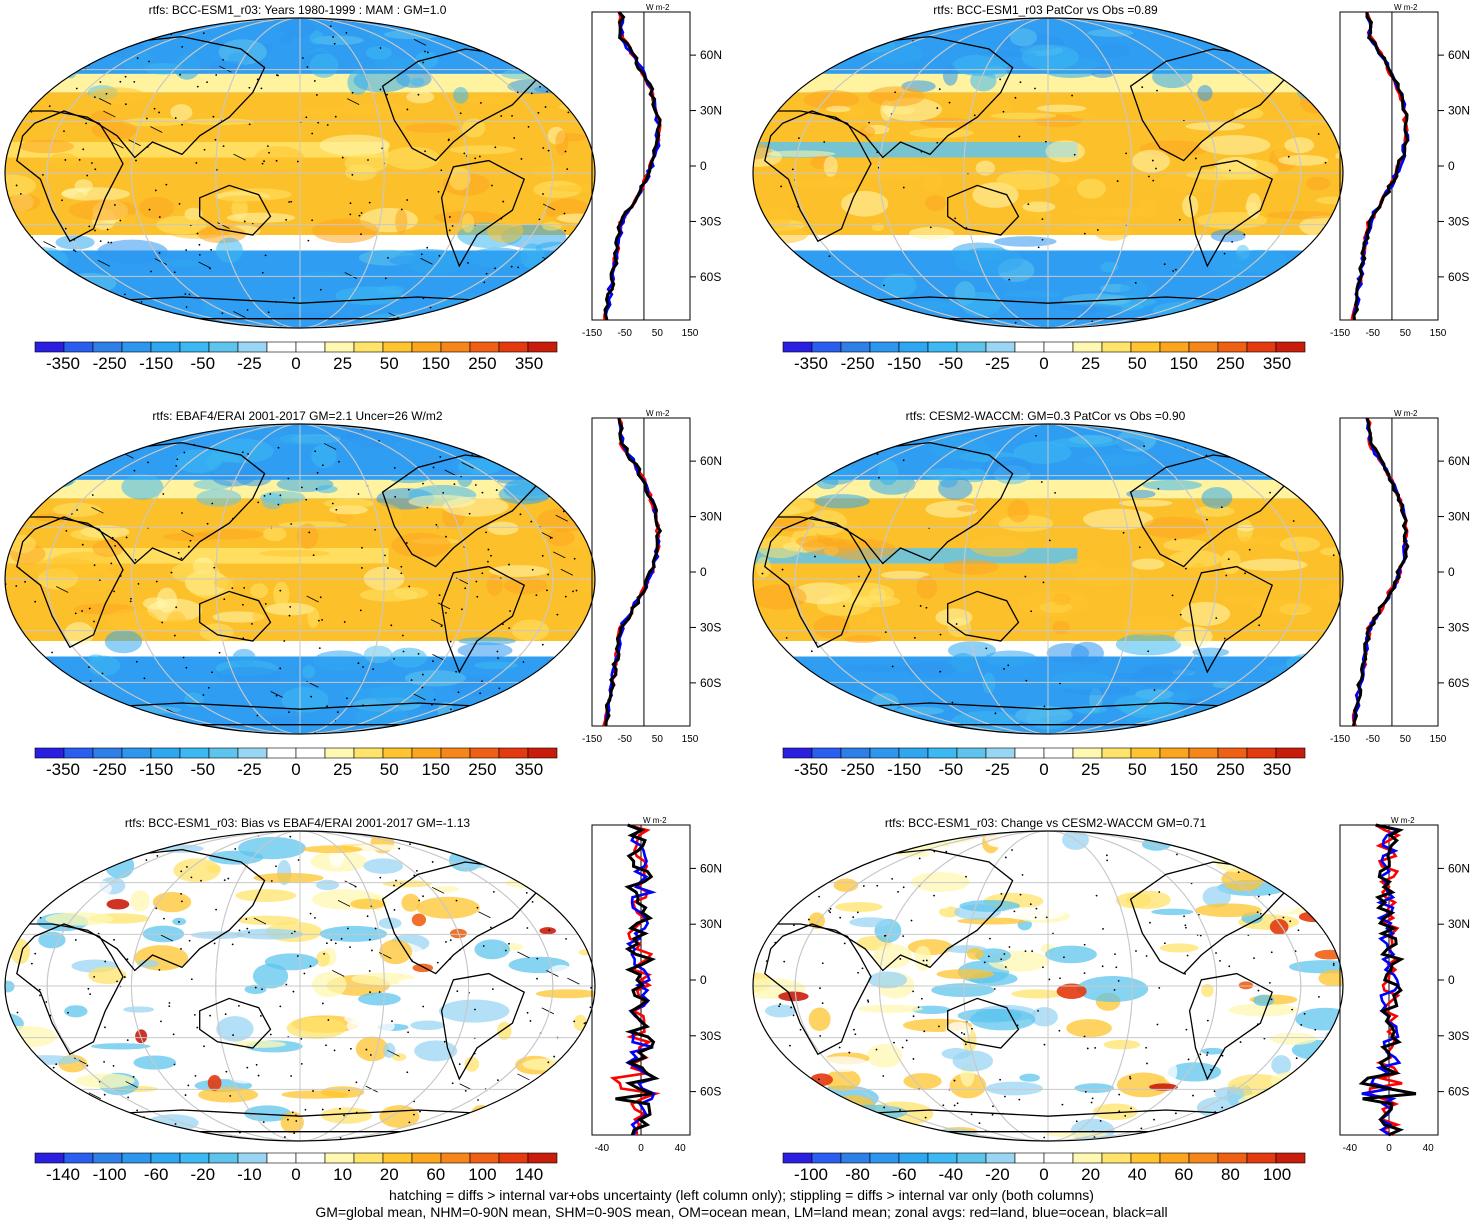 The width and height of the screenshot is (1483, 1221). I want to click on meridian-gridline, so click(300, 986).